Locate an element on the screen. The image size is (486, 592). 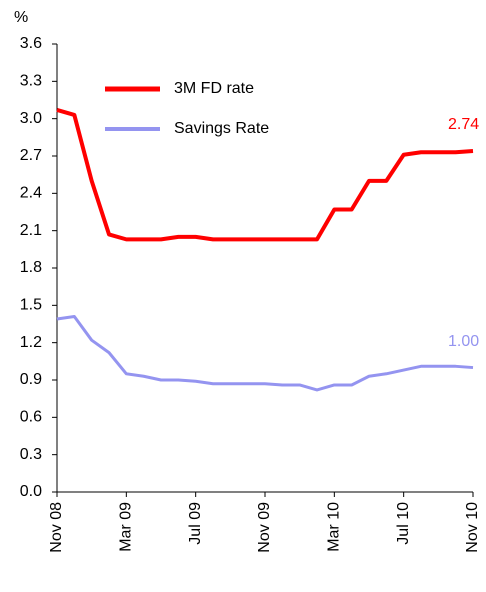
x-tick-label: Jul 10 is located at coordinates (403, 523).